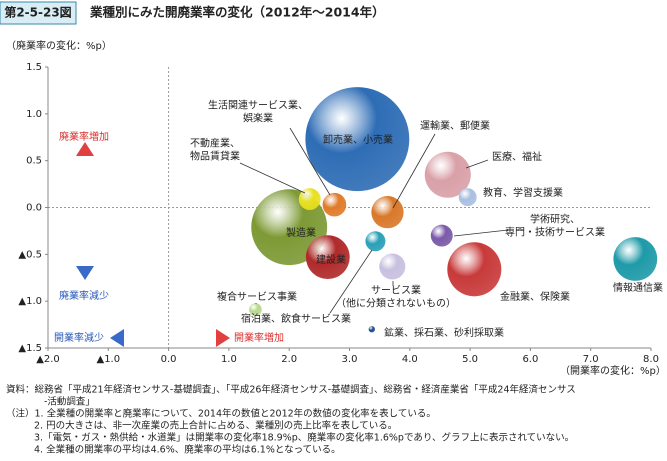 The image size is (667, 461). Describe the element at coordinates (34, 114) in the screenshot. I see `y-tick-label: 1.0` at that location.